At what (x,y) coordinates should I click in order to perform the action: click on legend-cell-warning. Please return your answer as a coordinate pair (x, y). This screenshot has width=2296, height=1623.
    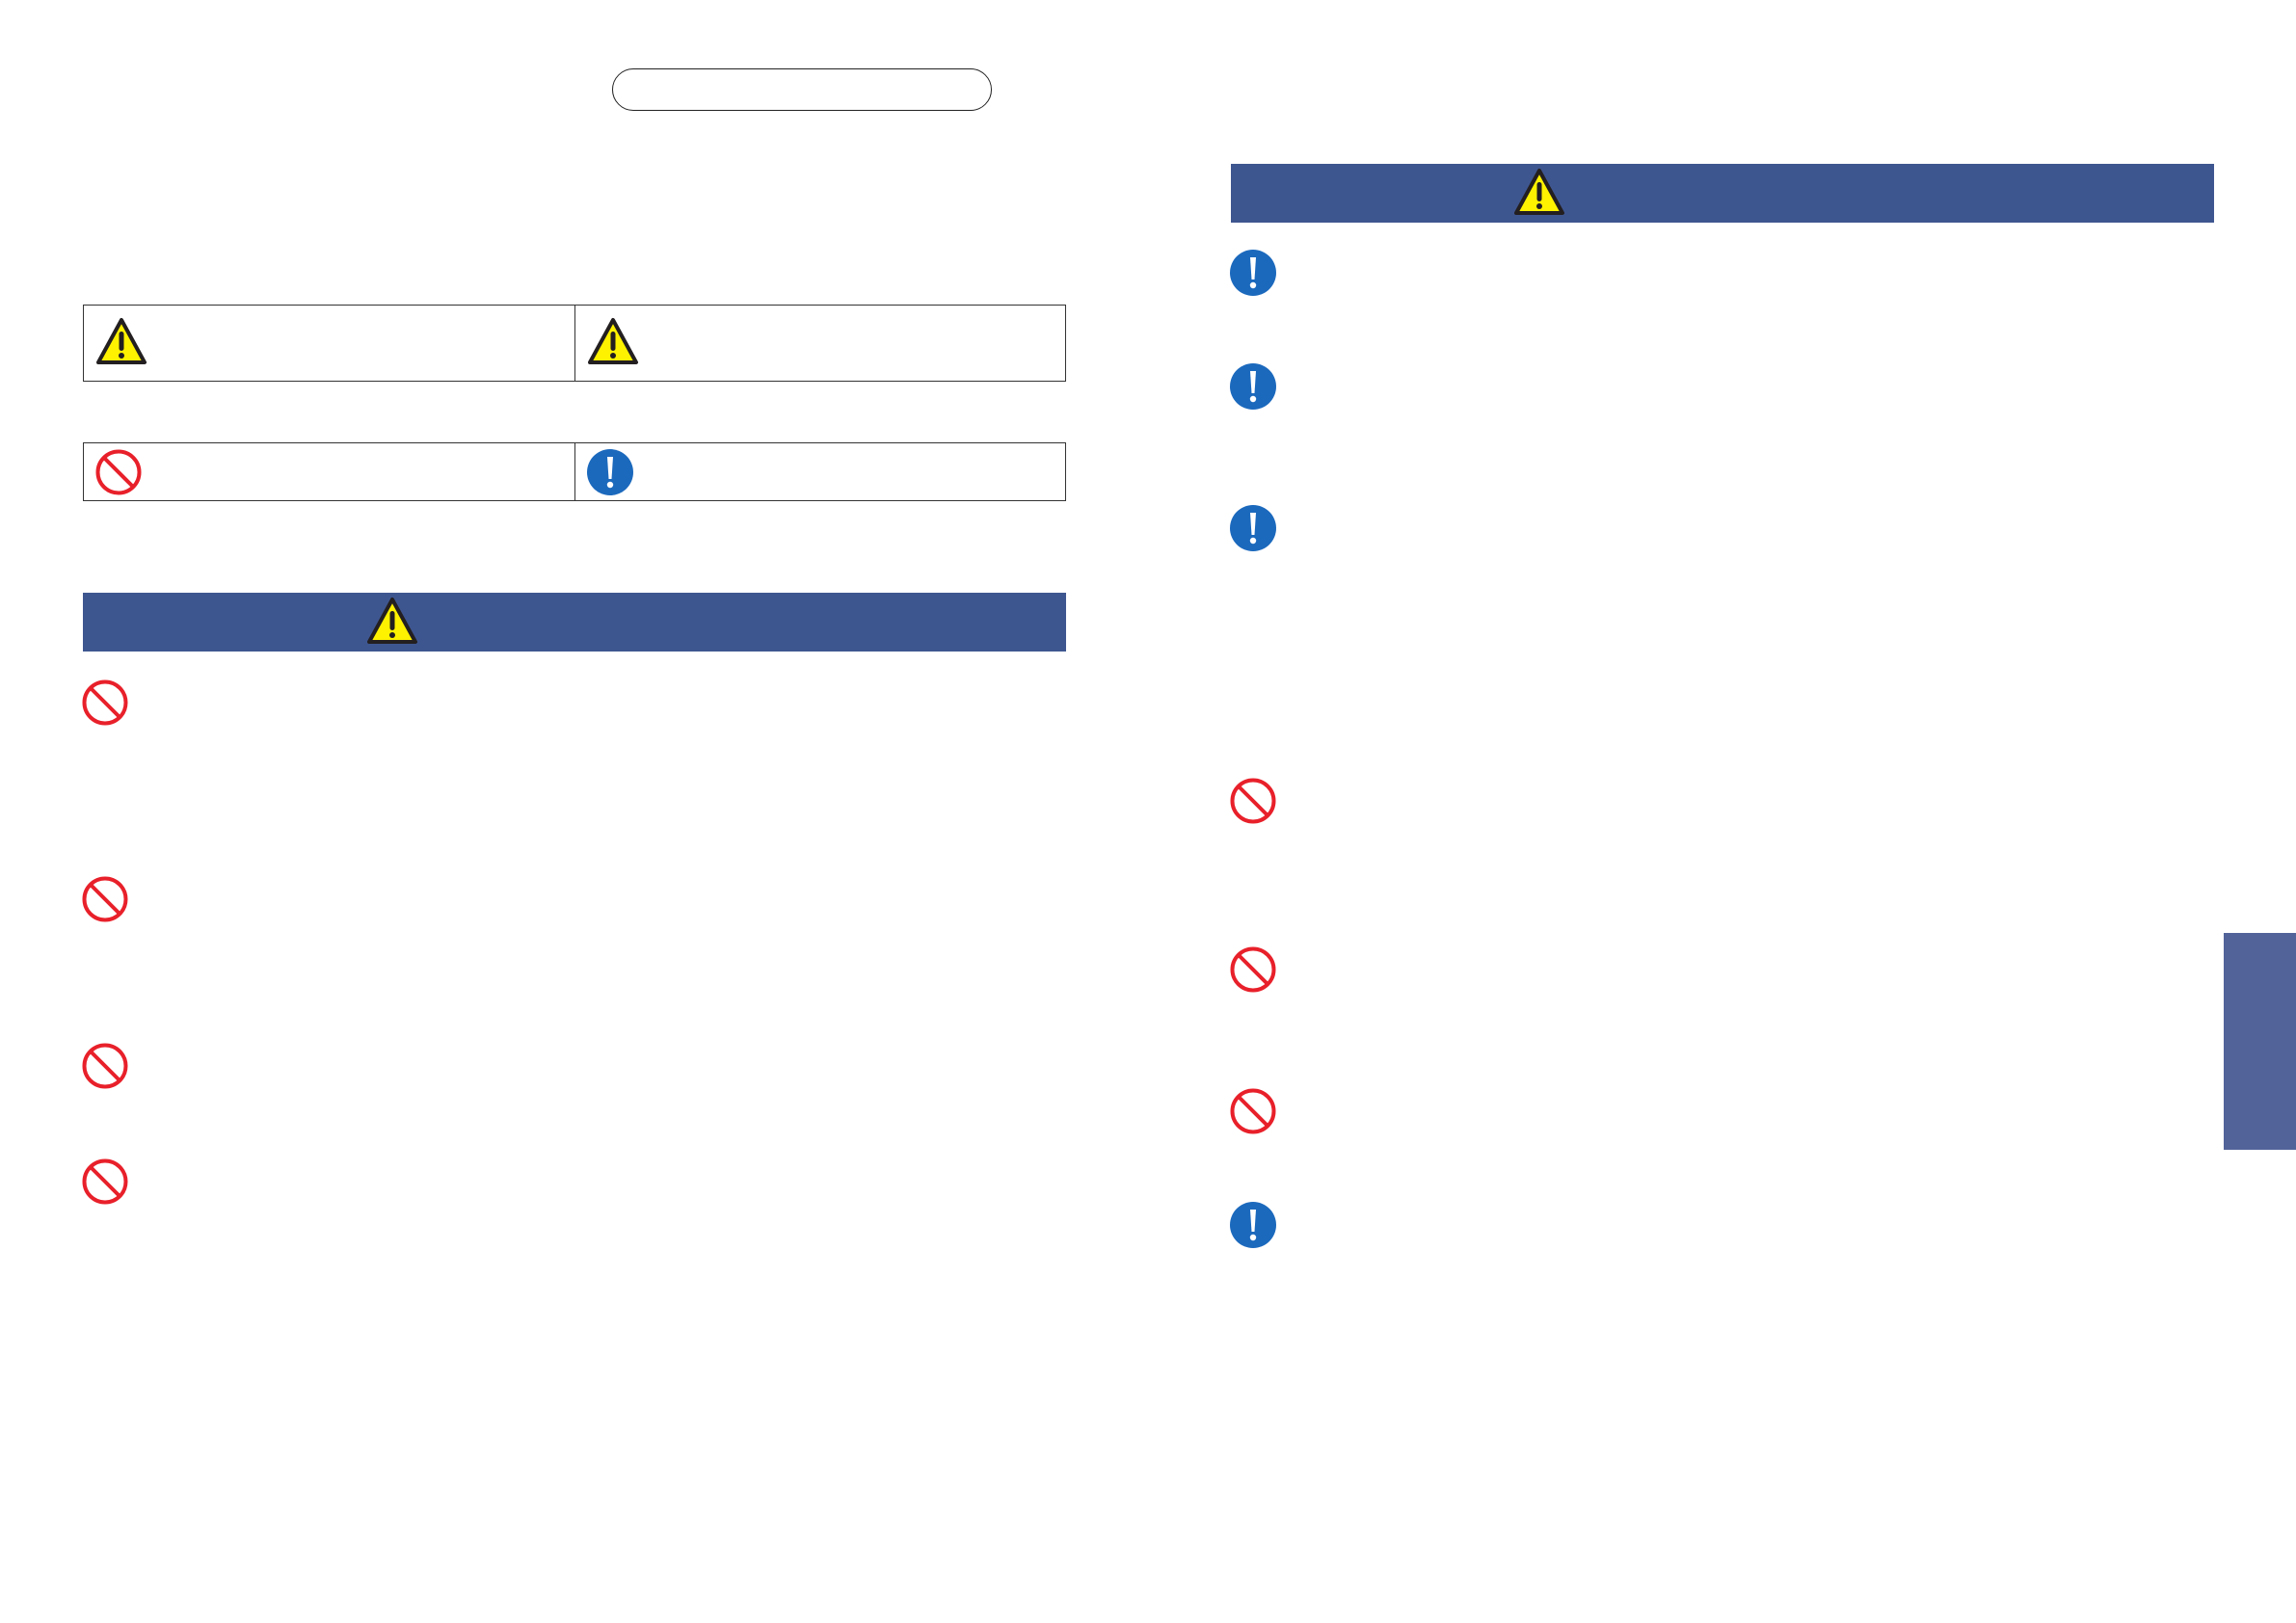
    Looking at the image, I should click on (329, 343).